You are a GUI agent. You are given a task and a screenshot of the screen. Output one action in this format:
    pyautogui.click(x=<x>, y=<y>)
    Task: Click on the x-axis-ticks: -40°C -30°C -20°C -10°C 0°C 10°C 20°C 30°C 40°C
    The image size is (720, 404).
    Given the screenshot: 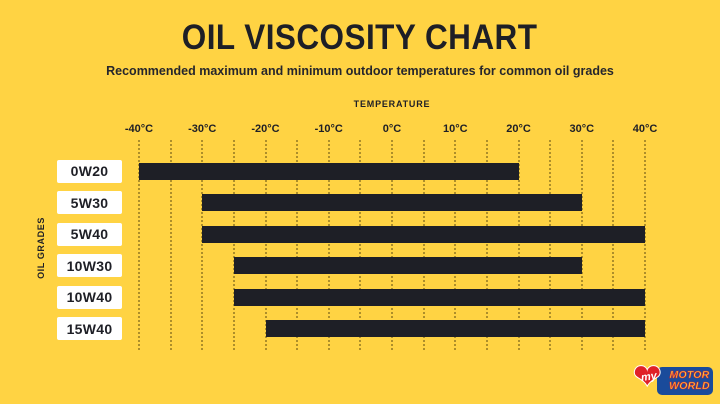 What is the action you would take?
    pyautogui.click(x=391, y=131)
    